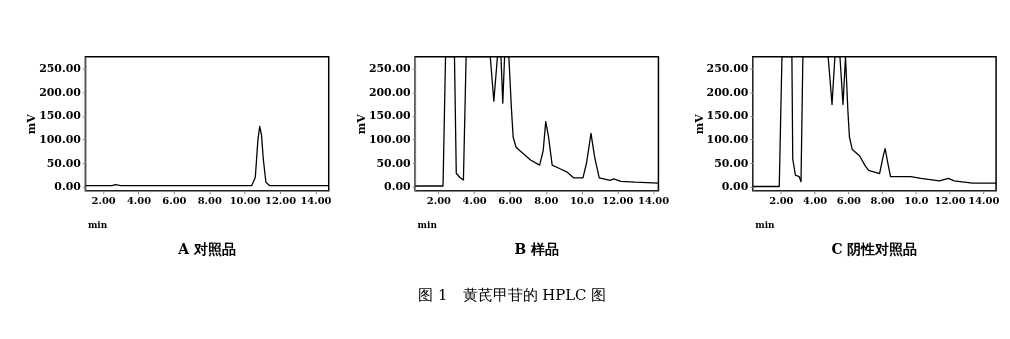 Image resolution: width=1010 pixels, height=339 pixels. Describe the element at coordinates (245, 201) in the screenshot. I see `x-tick-label: 10.00` at that location.